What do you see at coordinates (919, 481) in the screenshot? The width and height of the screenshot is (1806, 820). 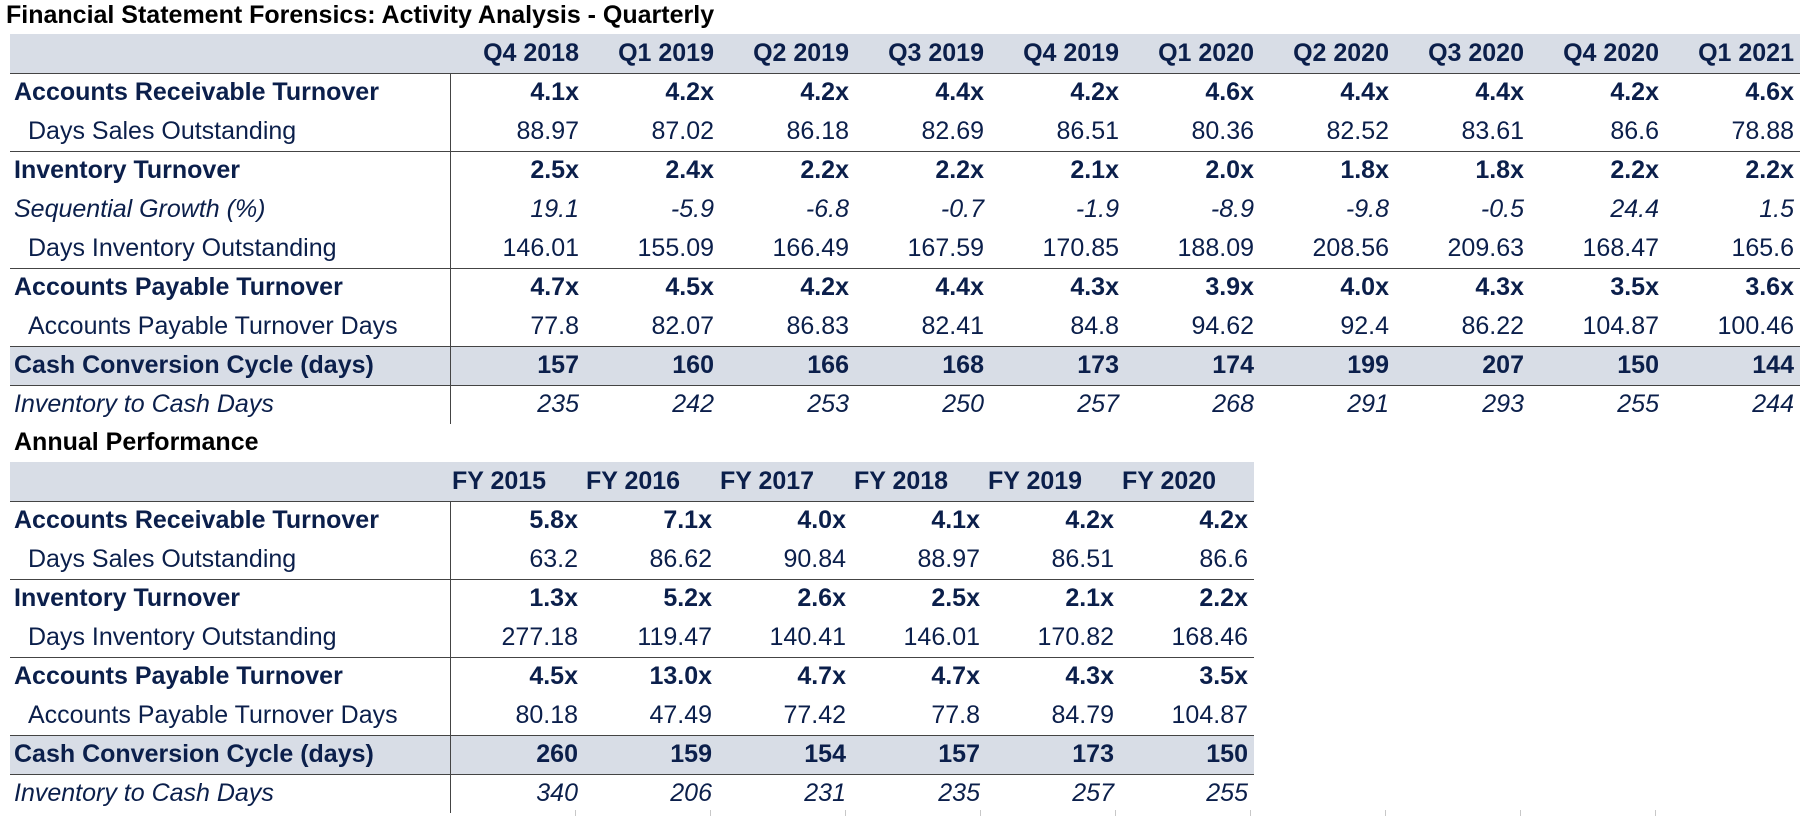 I see `column-header: FY 2018` at bounding box center [919, 481].